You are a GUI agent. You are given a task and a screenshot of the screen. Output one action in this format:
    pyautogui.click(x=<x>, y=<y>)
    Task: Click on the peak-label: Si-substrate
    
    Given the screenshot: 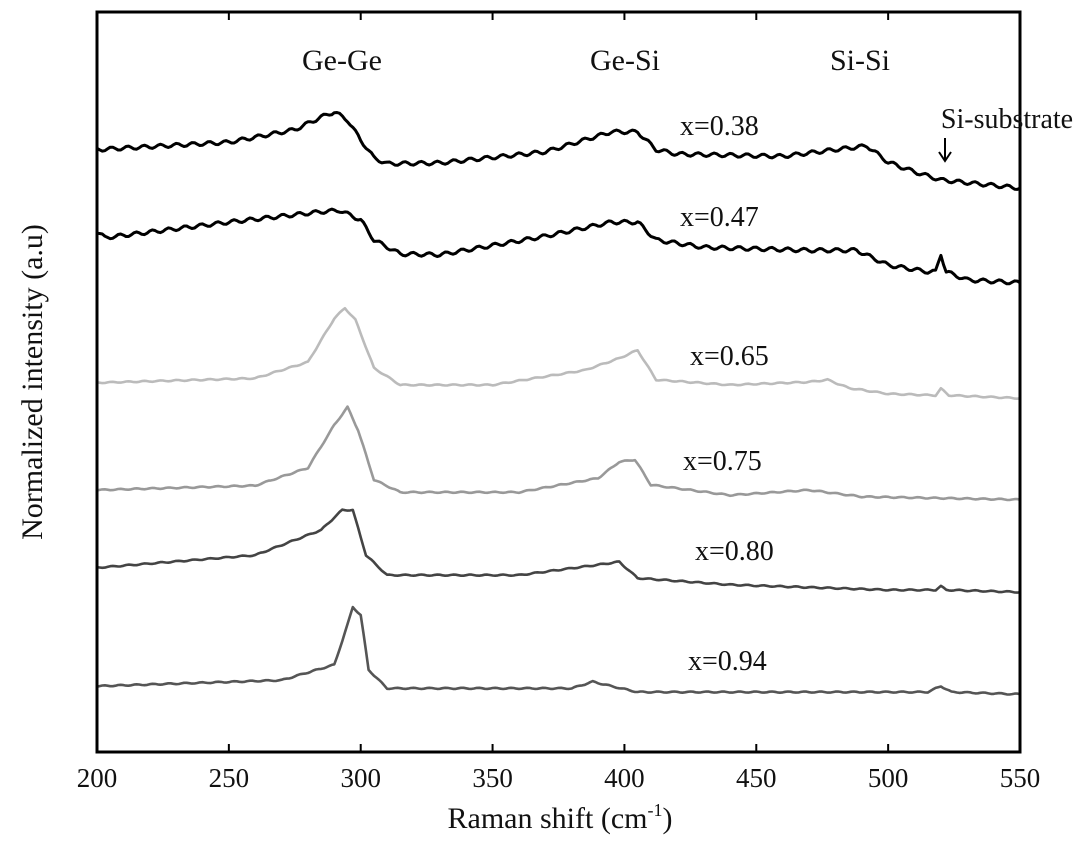 What is the action you would take?
    pyautogui.click(x=1007, y=119)
    